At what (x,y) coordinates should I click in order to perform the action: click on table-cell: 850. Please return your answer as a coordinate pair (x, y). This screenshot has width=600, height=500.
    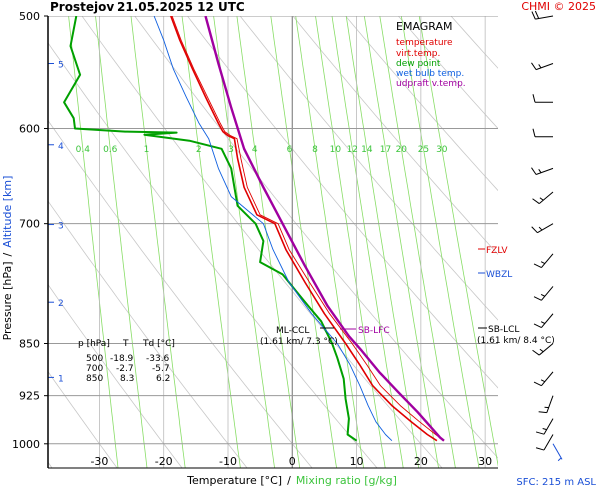
    Looking at the image, I should click on (94, 379).